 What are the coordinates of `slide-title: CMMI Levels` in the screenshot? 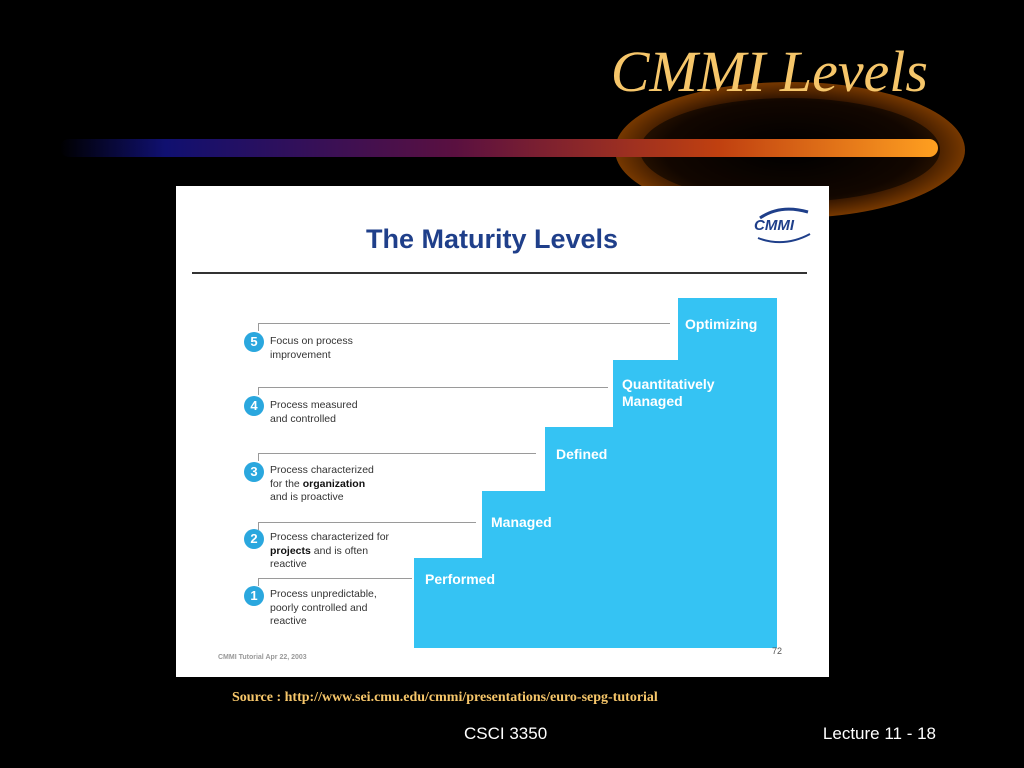 It's located at (769, 71).